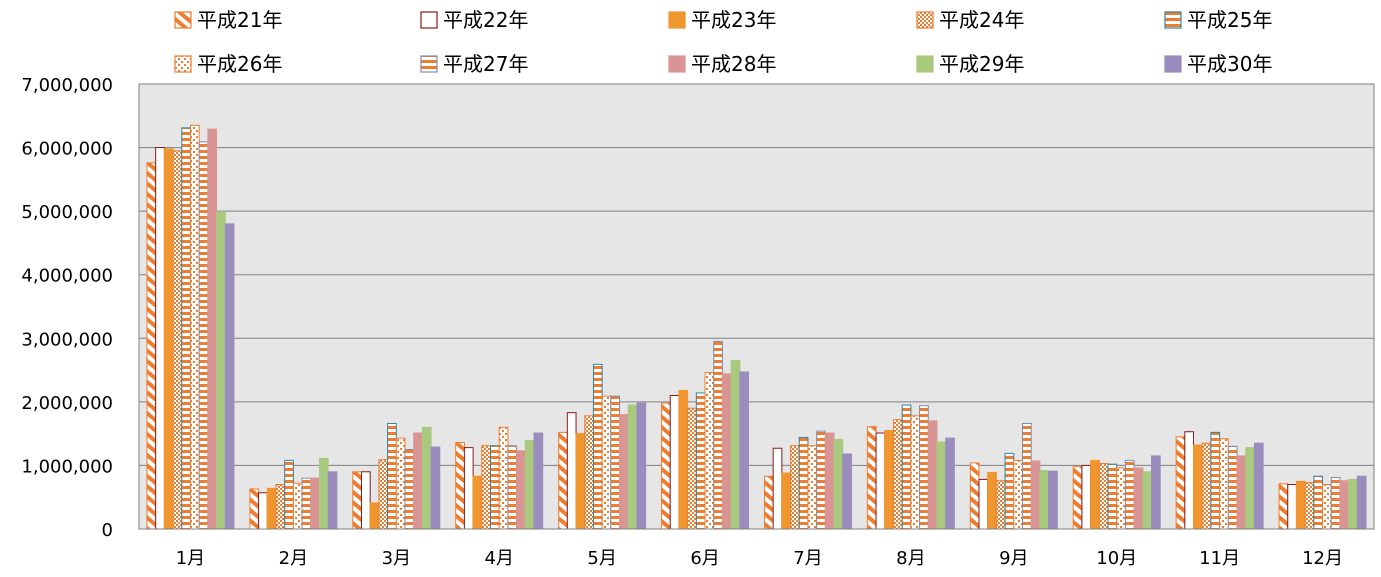 The height and width of the screenshot is (577, 1381). What do you see at coordinates (759, 558) in the screenshot?
I see `x-axis: 1月 2月 3月 4月 5月 6月 7月 8月 9月 10月 11月 12月` at bounding box center [759, 558].